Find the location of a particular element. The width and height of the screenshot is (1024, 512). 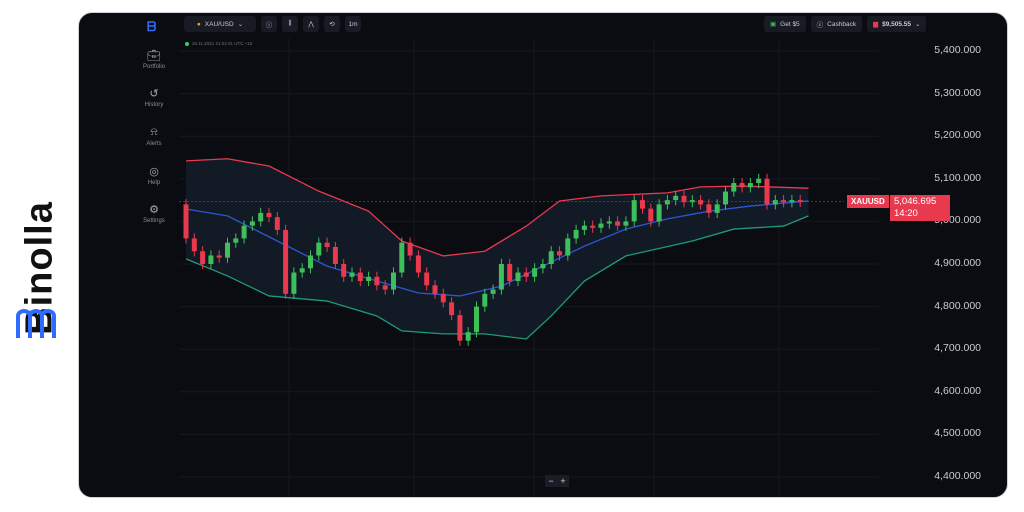

lower-band-line is located at coordinates (497, 277).